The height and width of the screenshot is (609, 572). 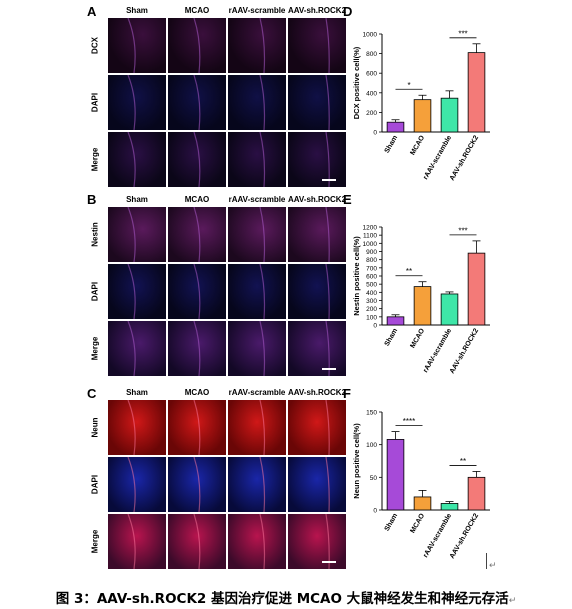 What do you see at coordinates (92, 11) in the screenshot?
I see `panel-letter-a: A` at bounding box center [92, 11].